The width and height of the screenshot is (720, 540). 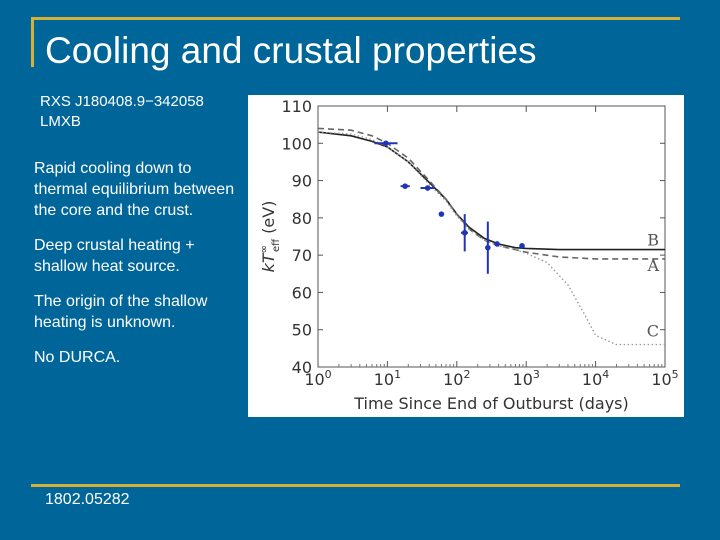 What do you see at coordinates (355, 485) in the screenshot?
I see `accent-rule-bottom` at bounding box center [355, 485].